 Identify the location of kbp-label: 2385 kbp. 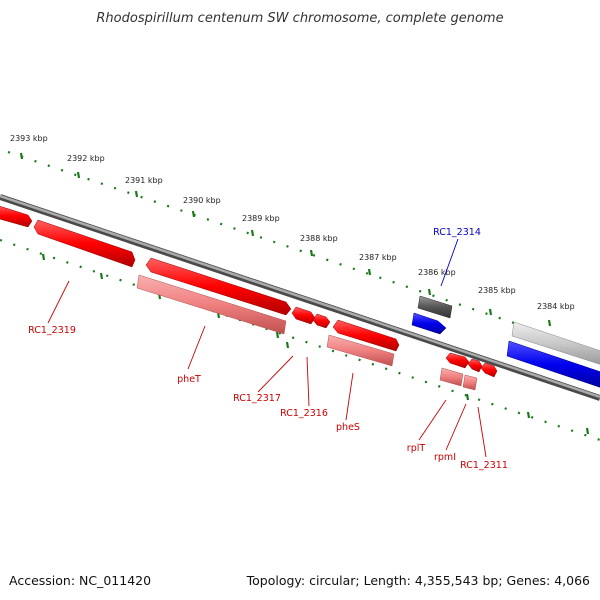
(497, 290).